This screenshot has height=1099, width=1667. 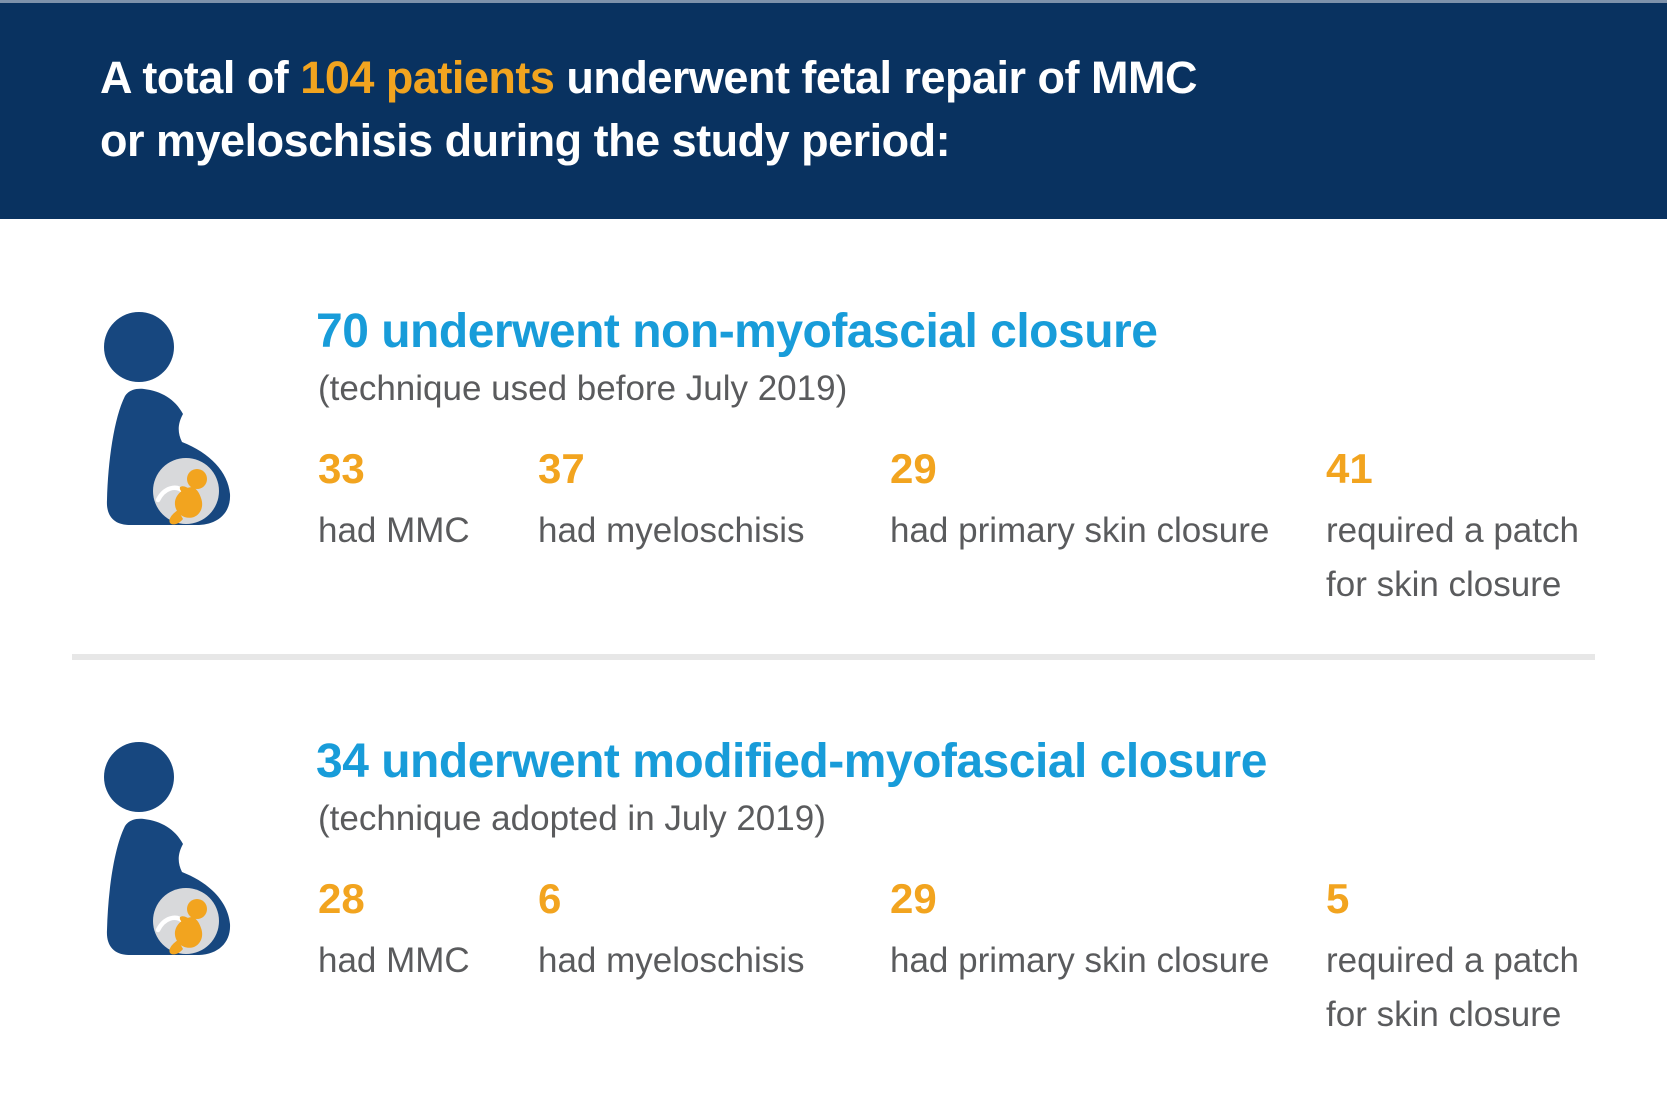 I want to click on stat-item: 5 required a patch for skin closure, so click(x=1453, y=960).